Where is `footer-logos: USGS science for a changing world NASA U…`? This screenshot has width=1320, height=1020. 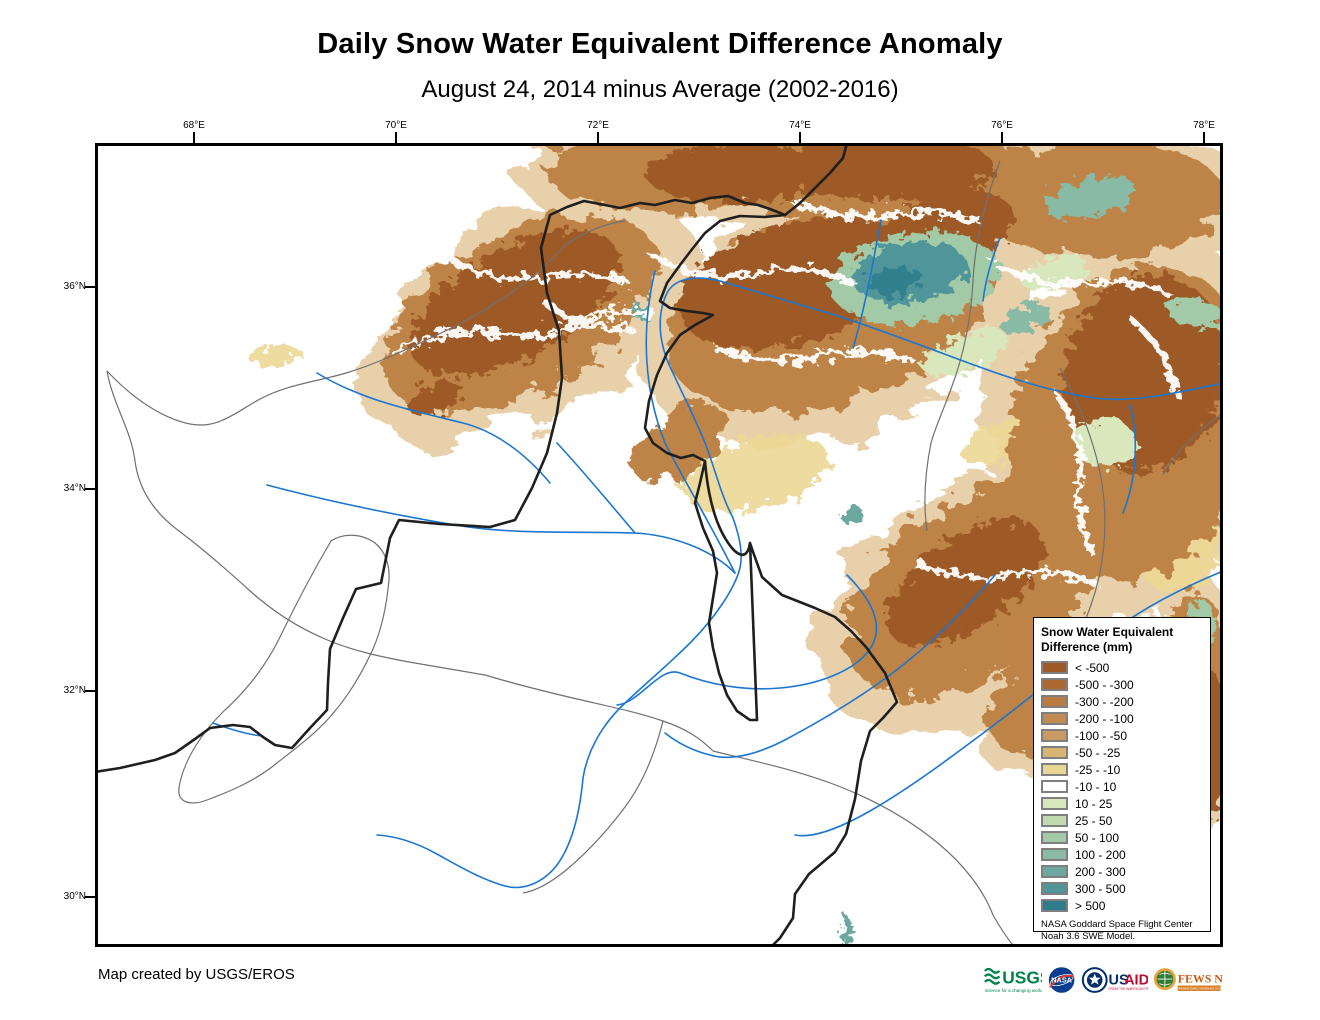
footer-logos: USGS science for a changing world NASA U… is located at coordinates (1103, 980).